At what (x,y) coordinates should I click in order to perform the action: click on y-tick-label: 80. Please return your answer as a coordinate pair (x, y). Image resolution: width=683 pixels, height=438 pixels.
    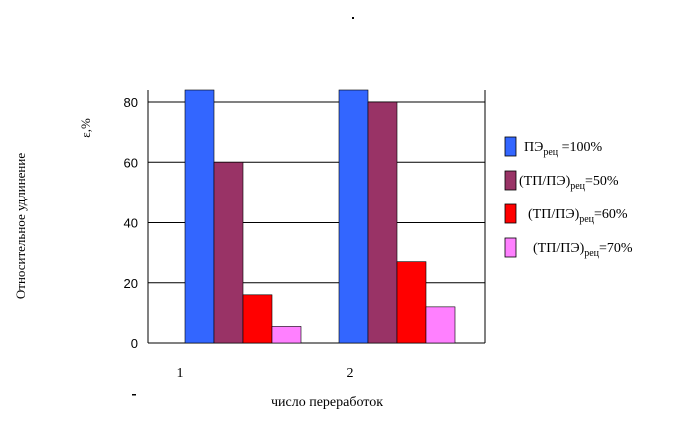
    Looking at the image, I should click on (131, 102).